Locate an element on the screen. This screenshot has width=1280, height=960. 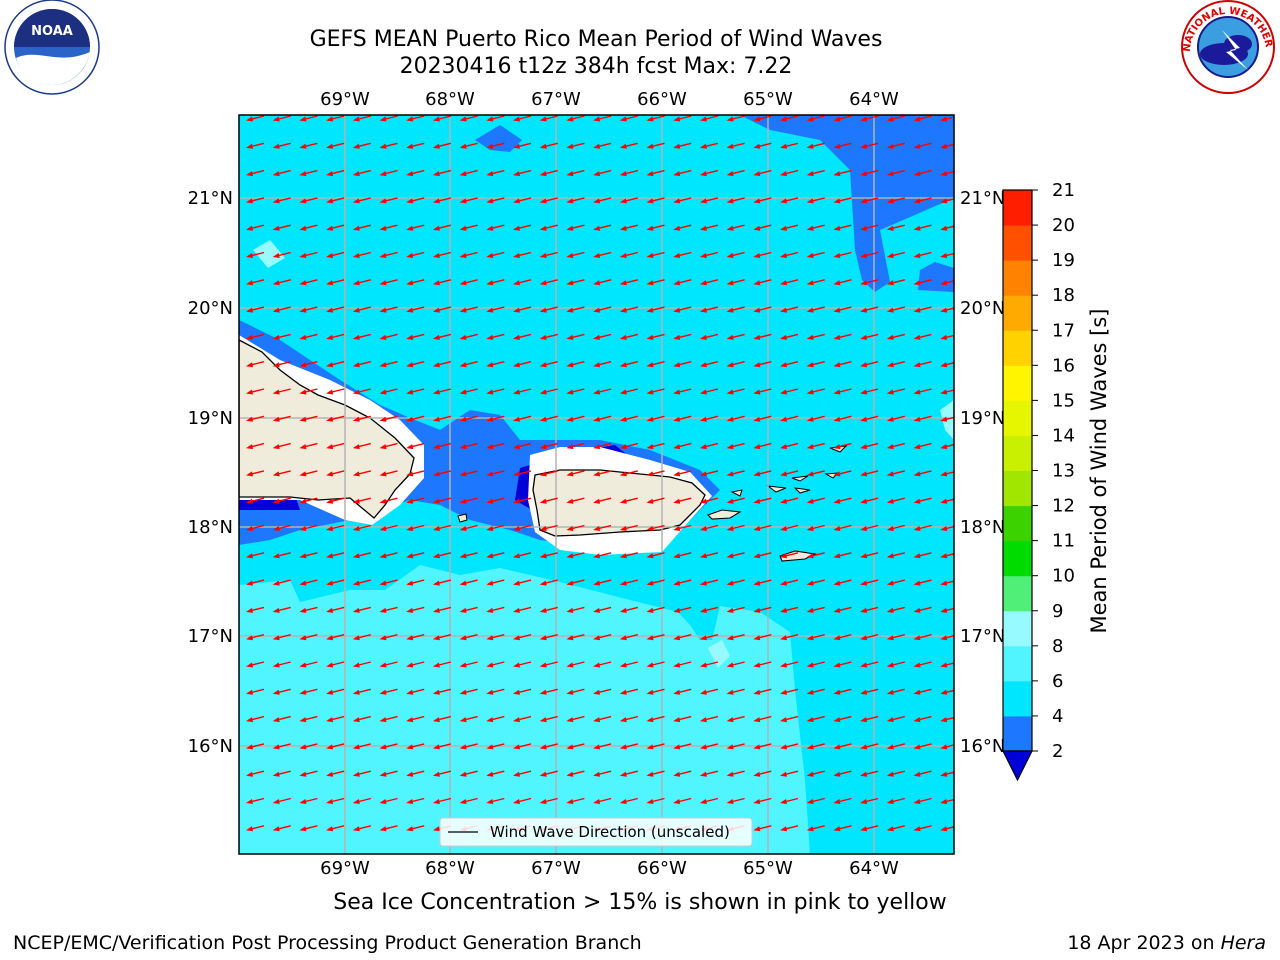
colorbar-label: Mean Period of Wind Waves [s] is located at coordinates (1099, 471).